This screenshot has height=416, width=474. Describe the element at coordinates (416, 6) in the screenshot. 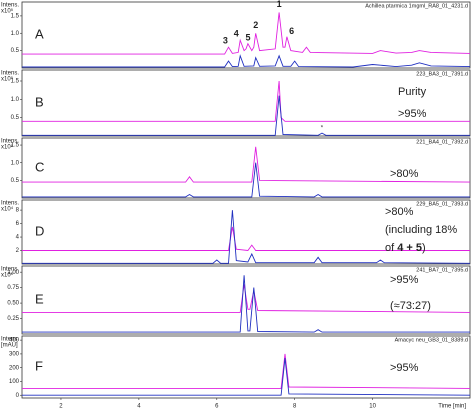

I see `file-name: Achillea ptarmica 1mgml_RA8_01_4231.d` at that location.